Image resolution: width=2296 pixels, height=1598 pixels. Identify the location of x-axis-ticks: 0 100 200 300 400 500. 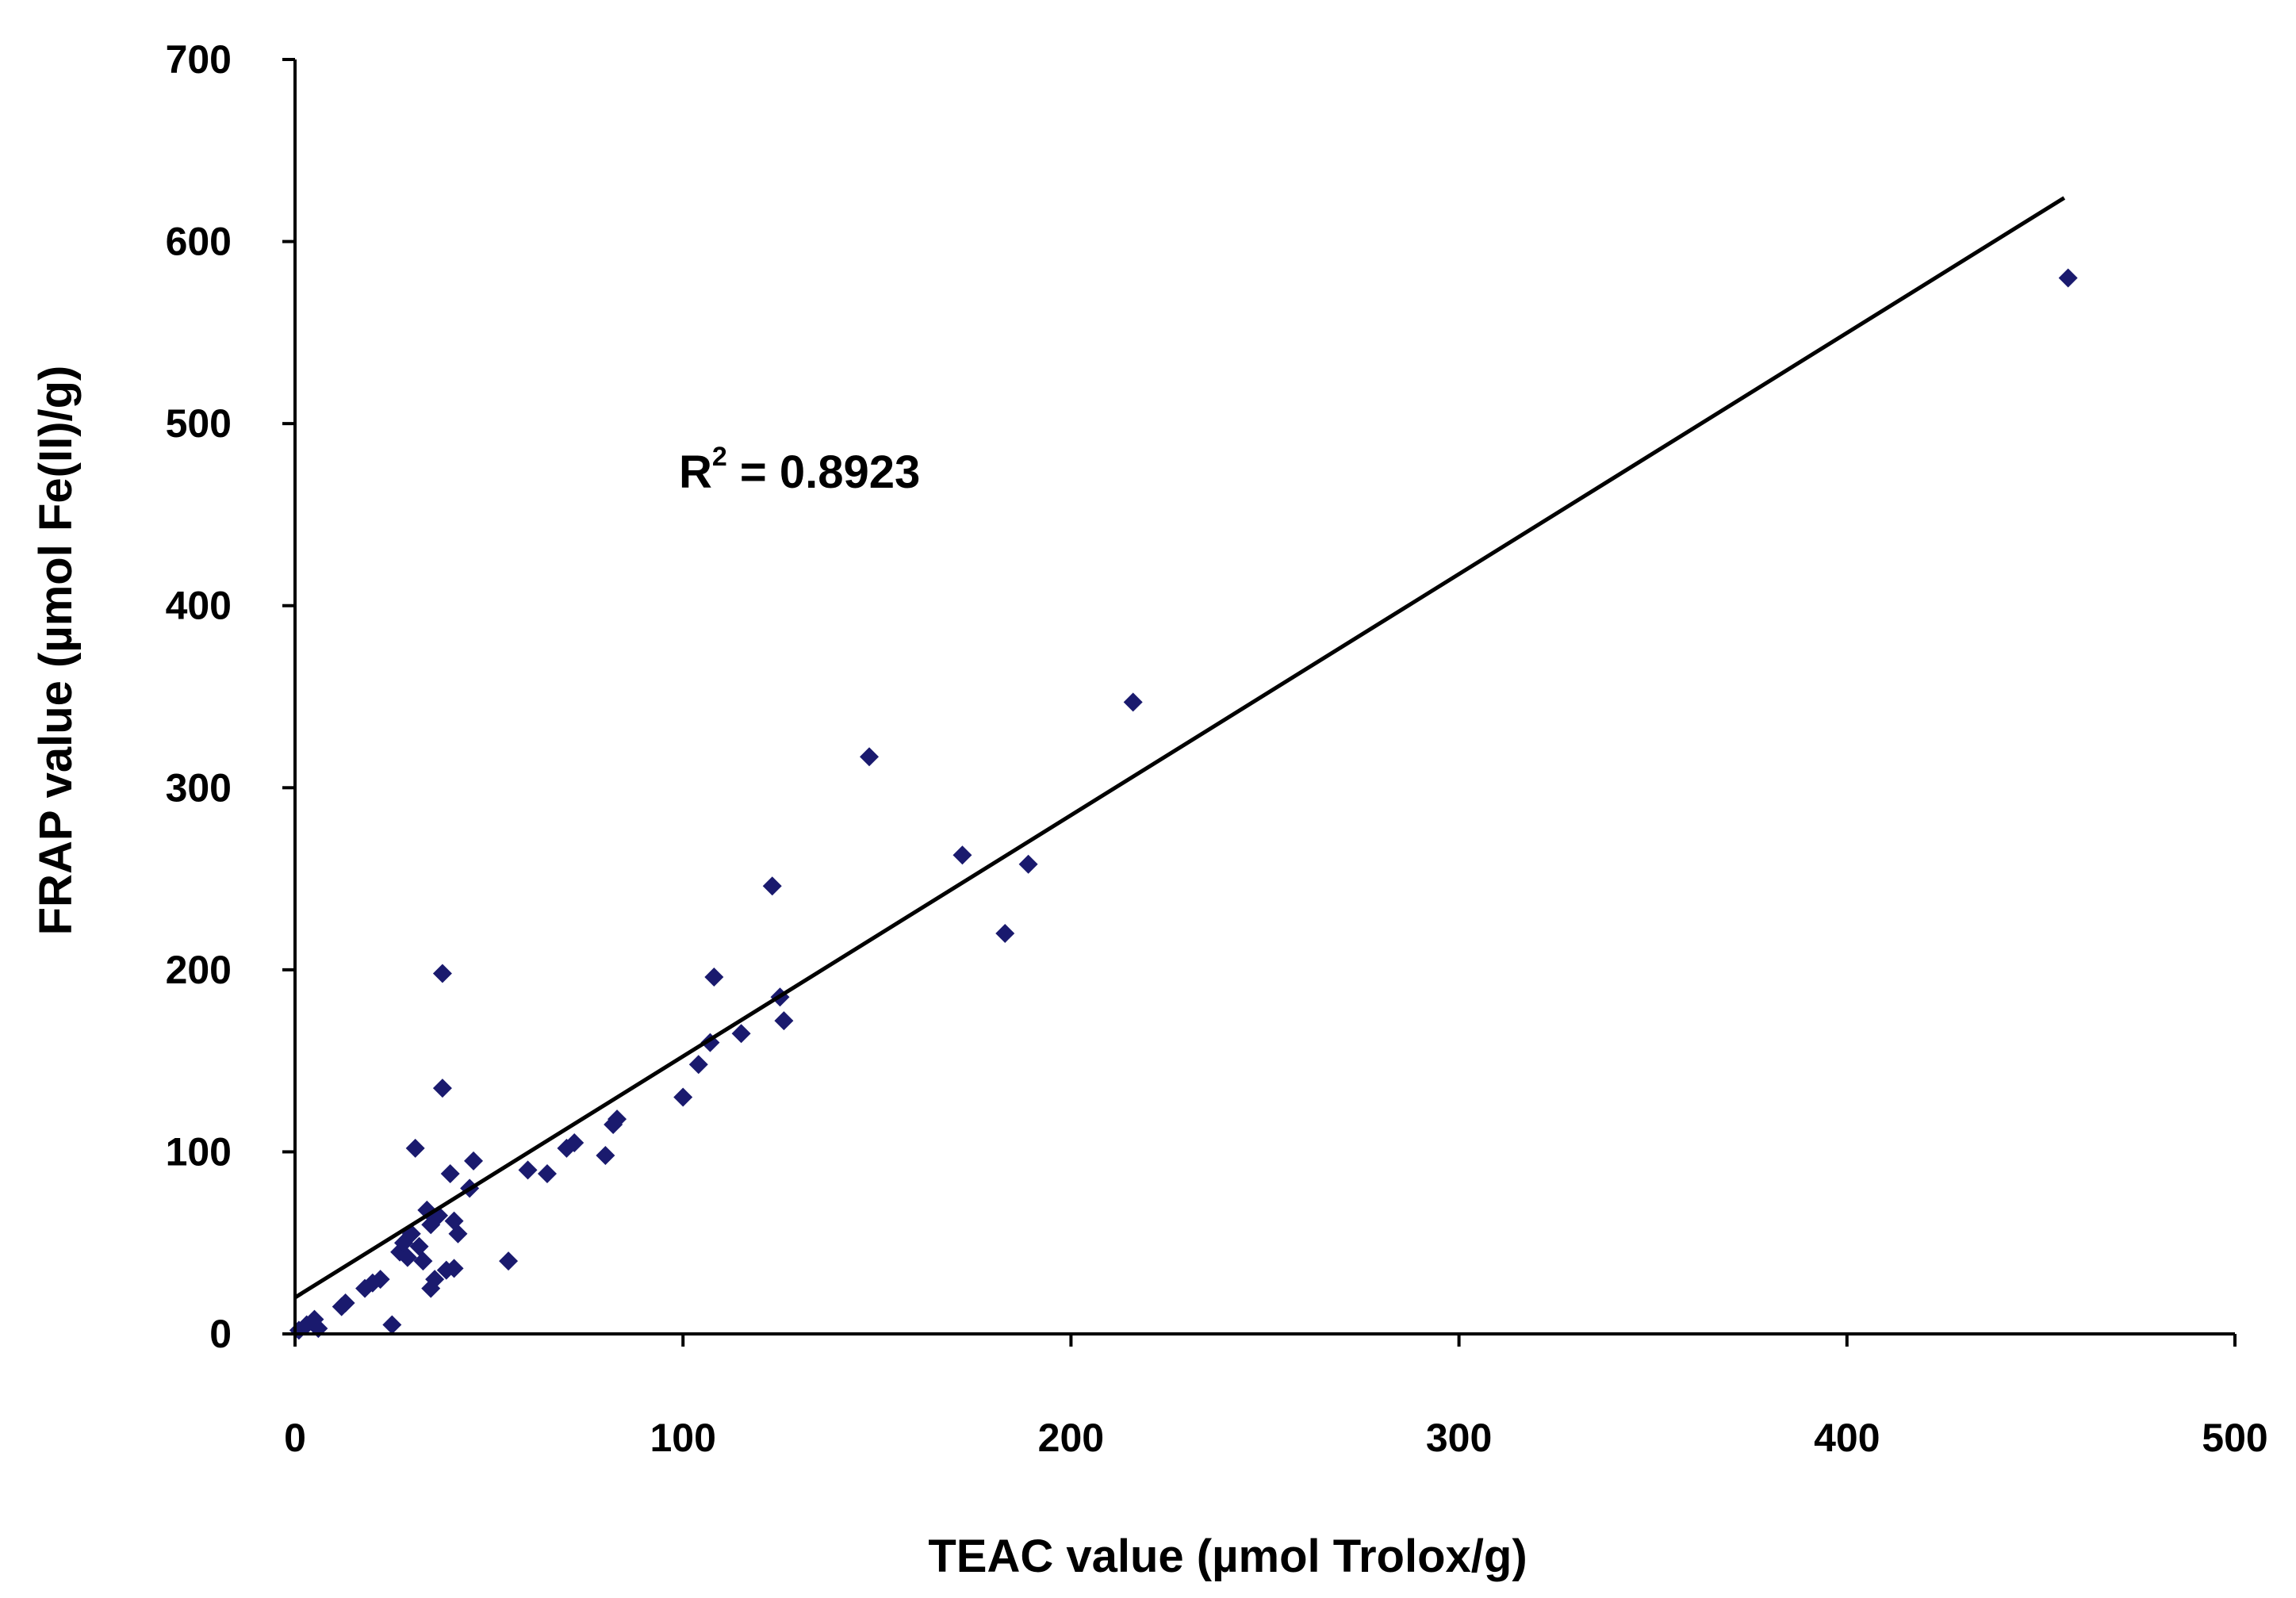
(1276, 1397).